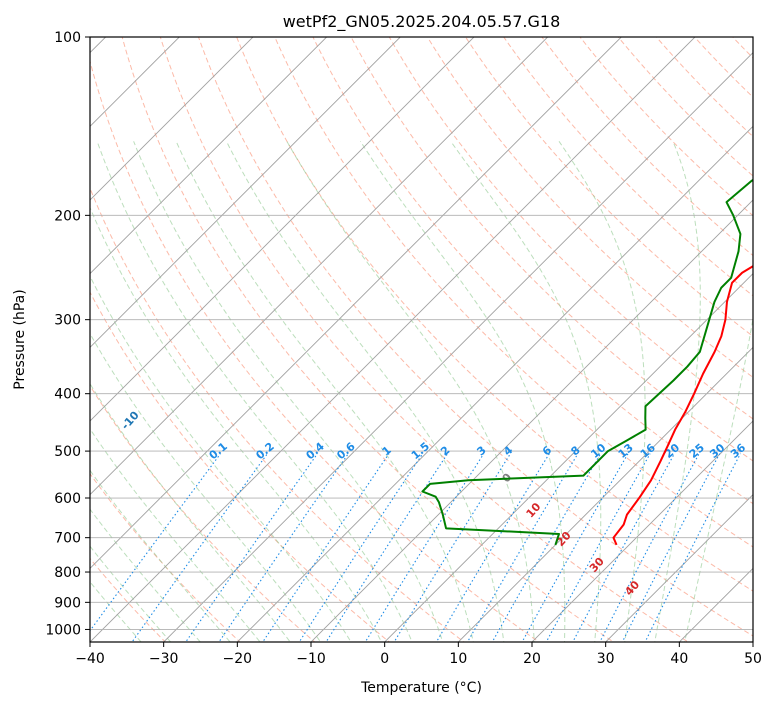 This screenshot has width=775, height=708. I want to click on y-tick-label: 700, so click(67, 539).